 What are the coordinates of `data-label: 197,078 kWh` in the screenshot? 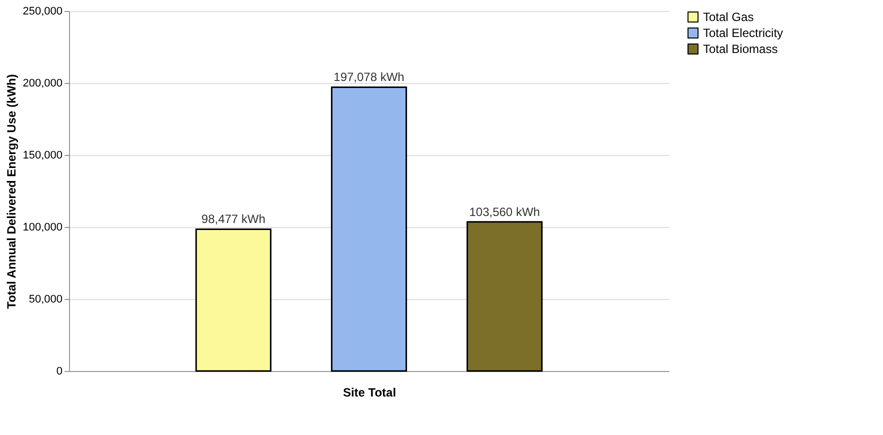 It's located at (369, 77).